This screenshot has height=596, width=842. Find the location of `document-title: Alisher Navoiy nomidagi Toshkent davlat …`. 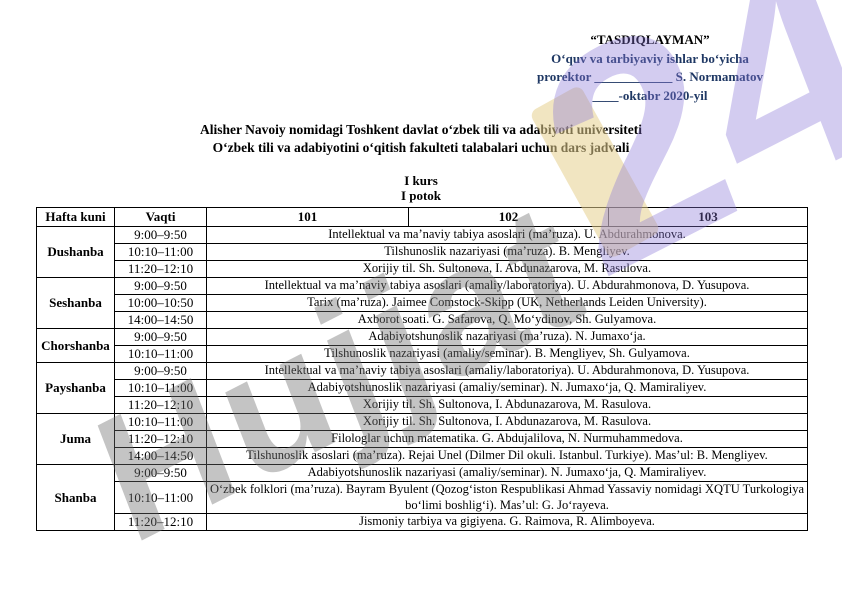

document-title: Alisher Navoiy nomidagi Toshkent davlat … is located at coordinates (421, 139).